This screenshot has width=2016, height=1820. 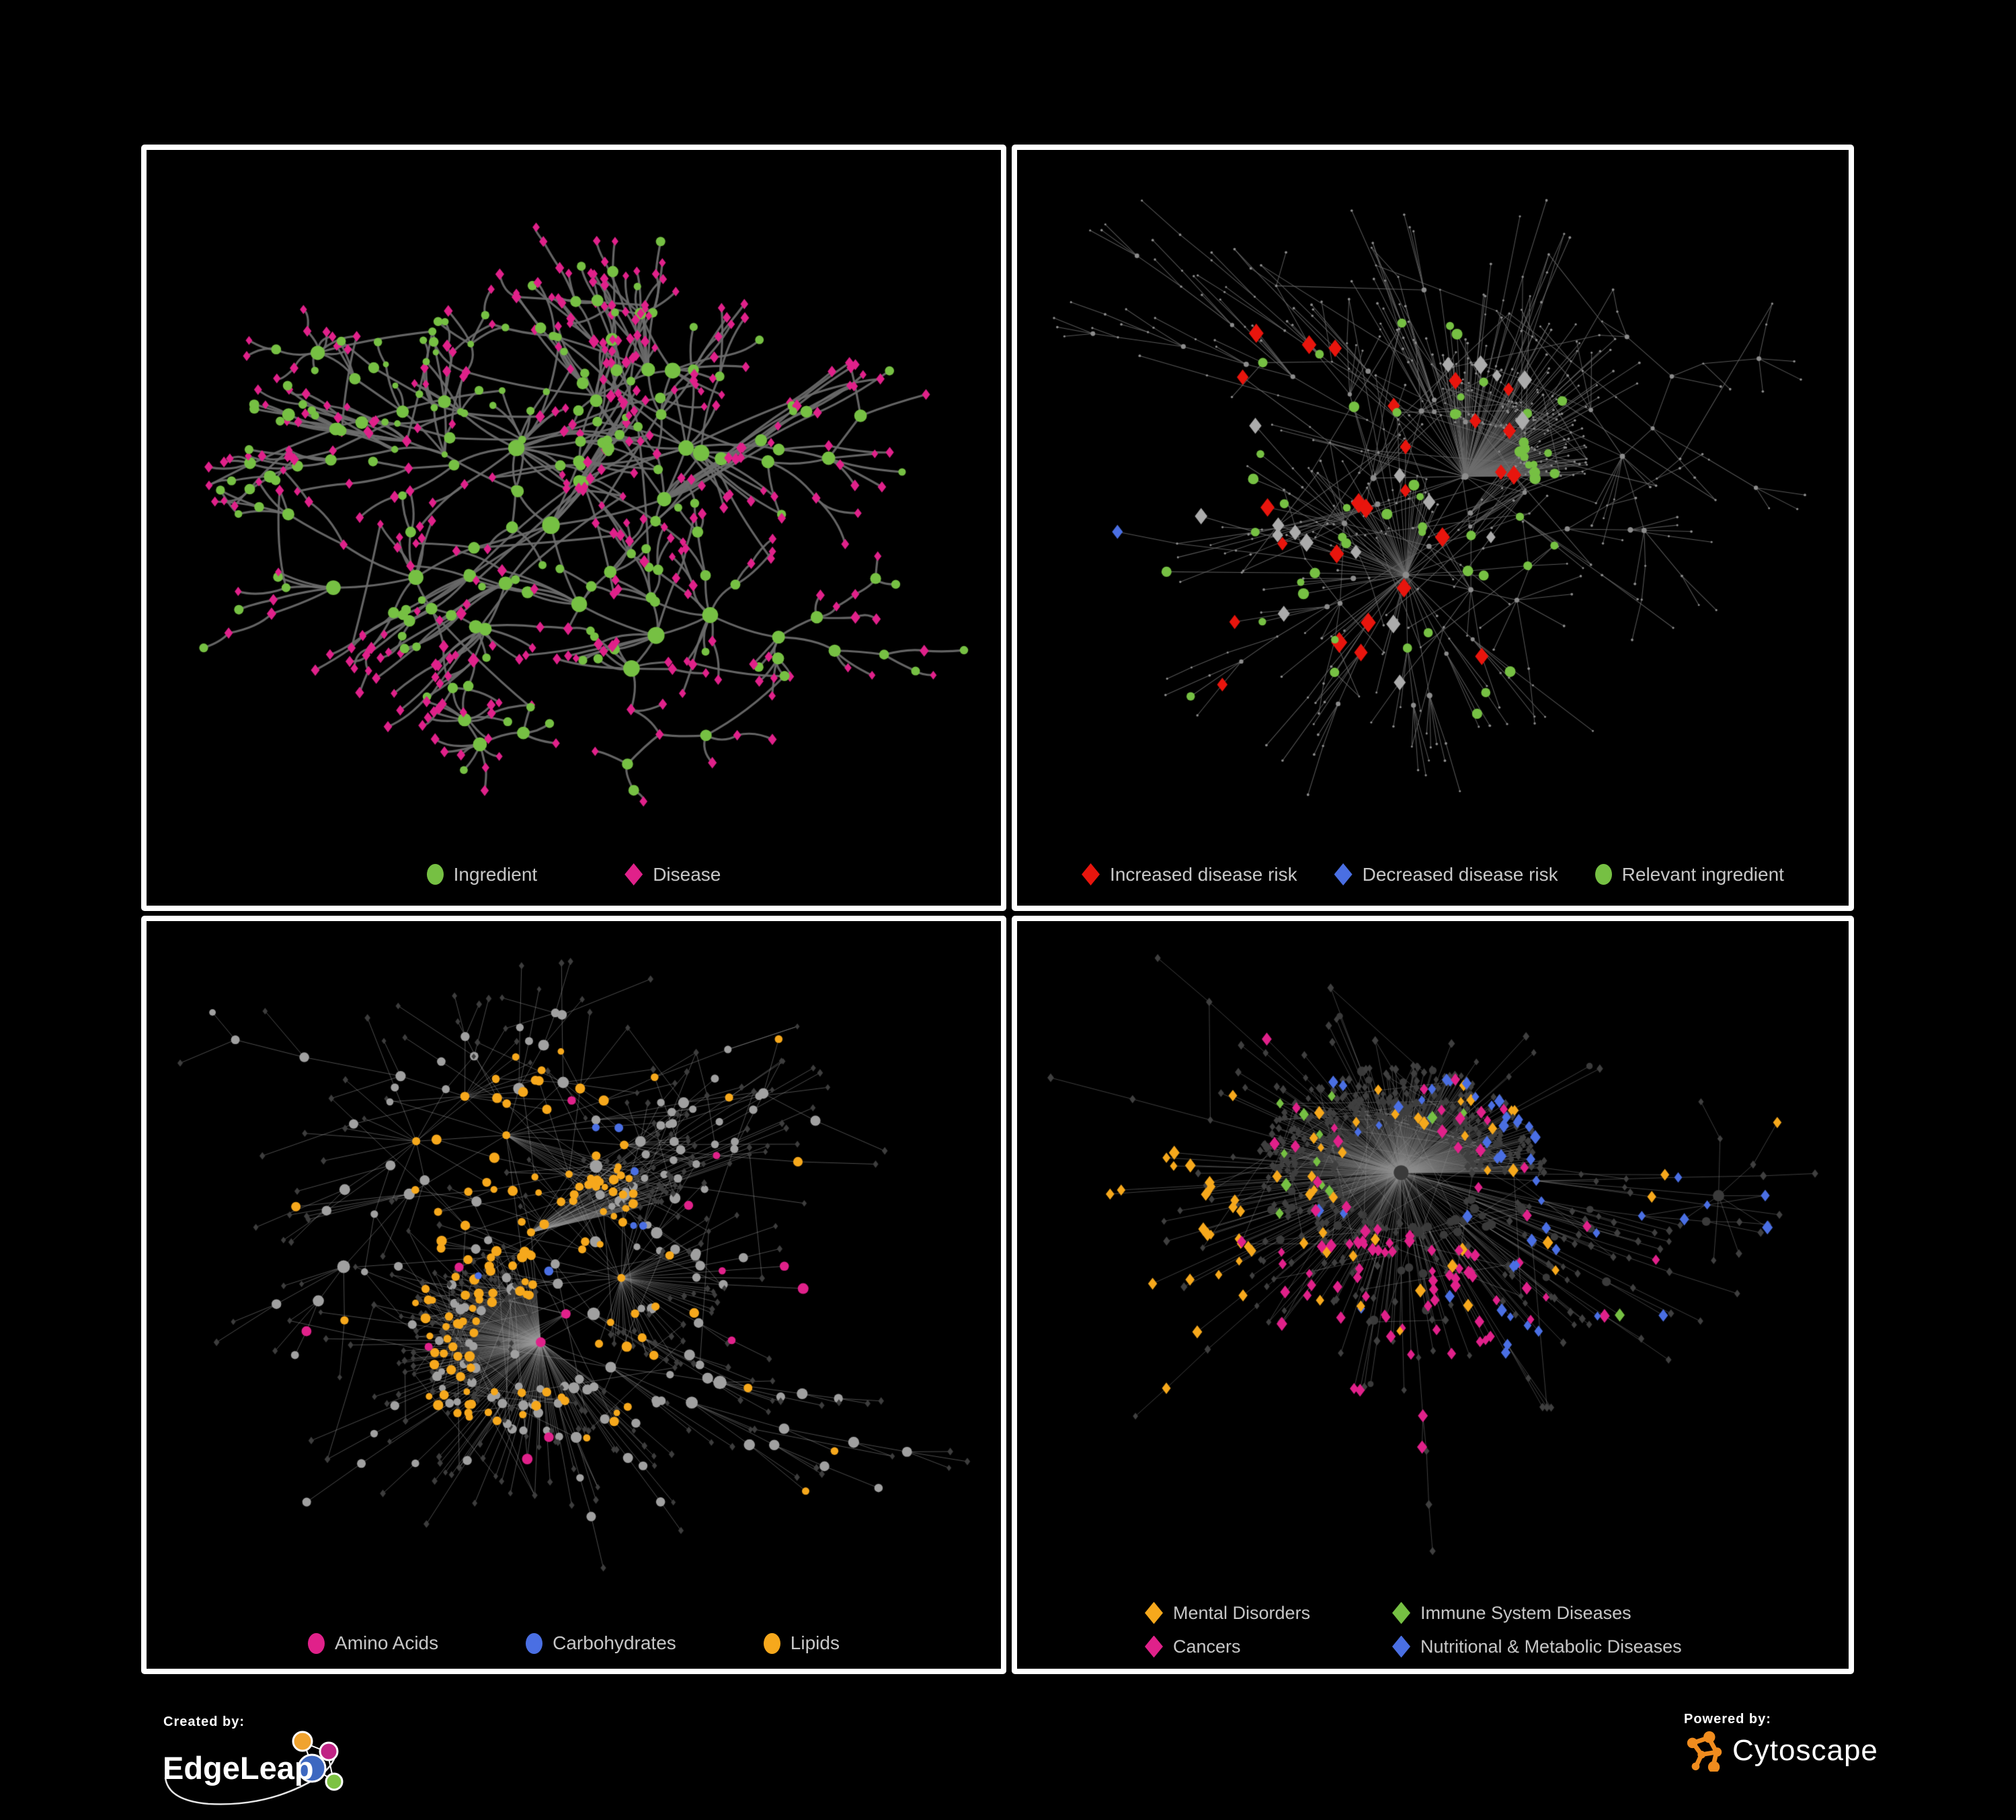 I want to click on legend-label: Disease, so click(x=687, y=874).